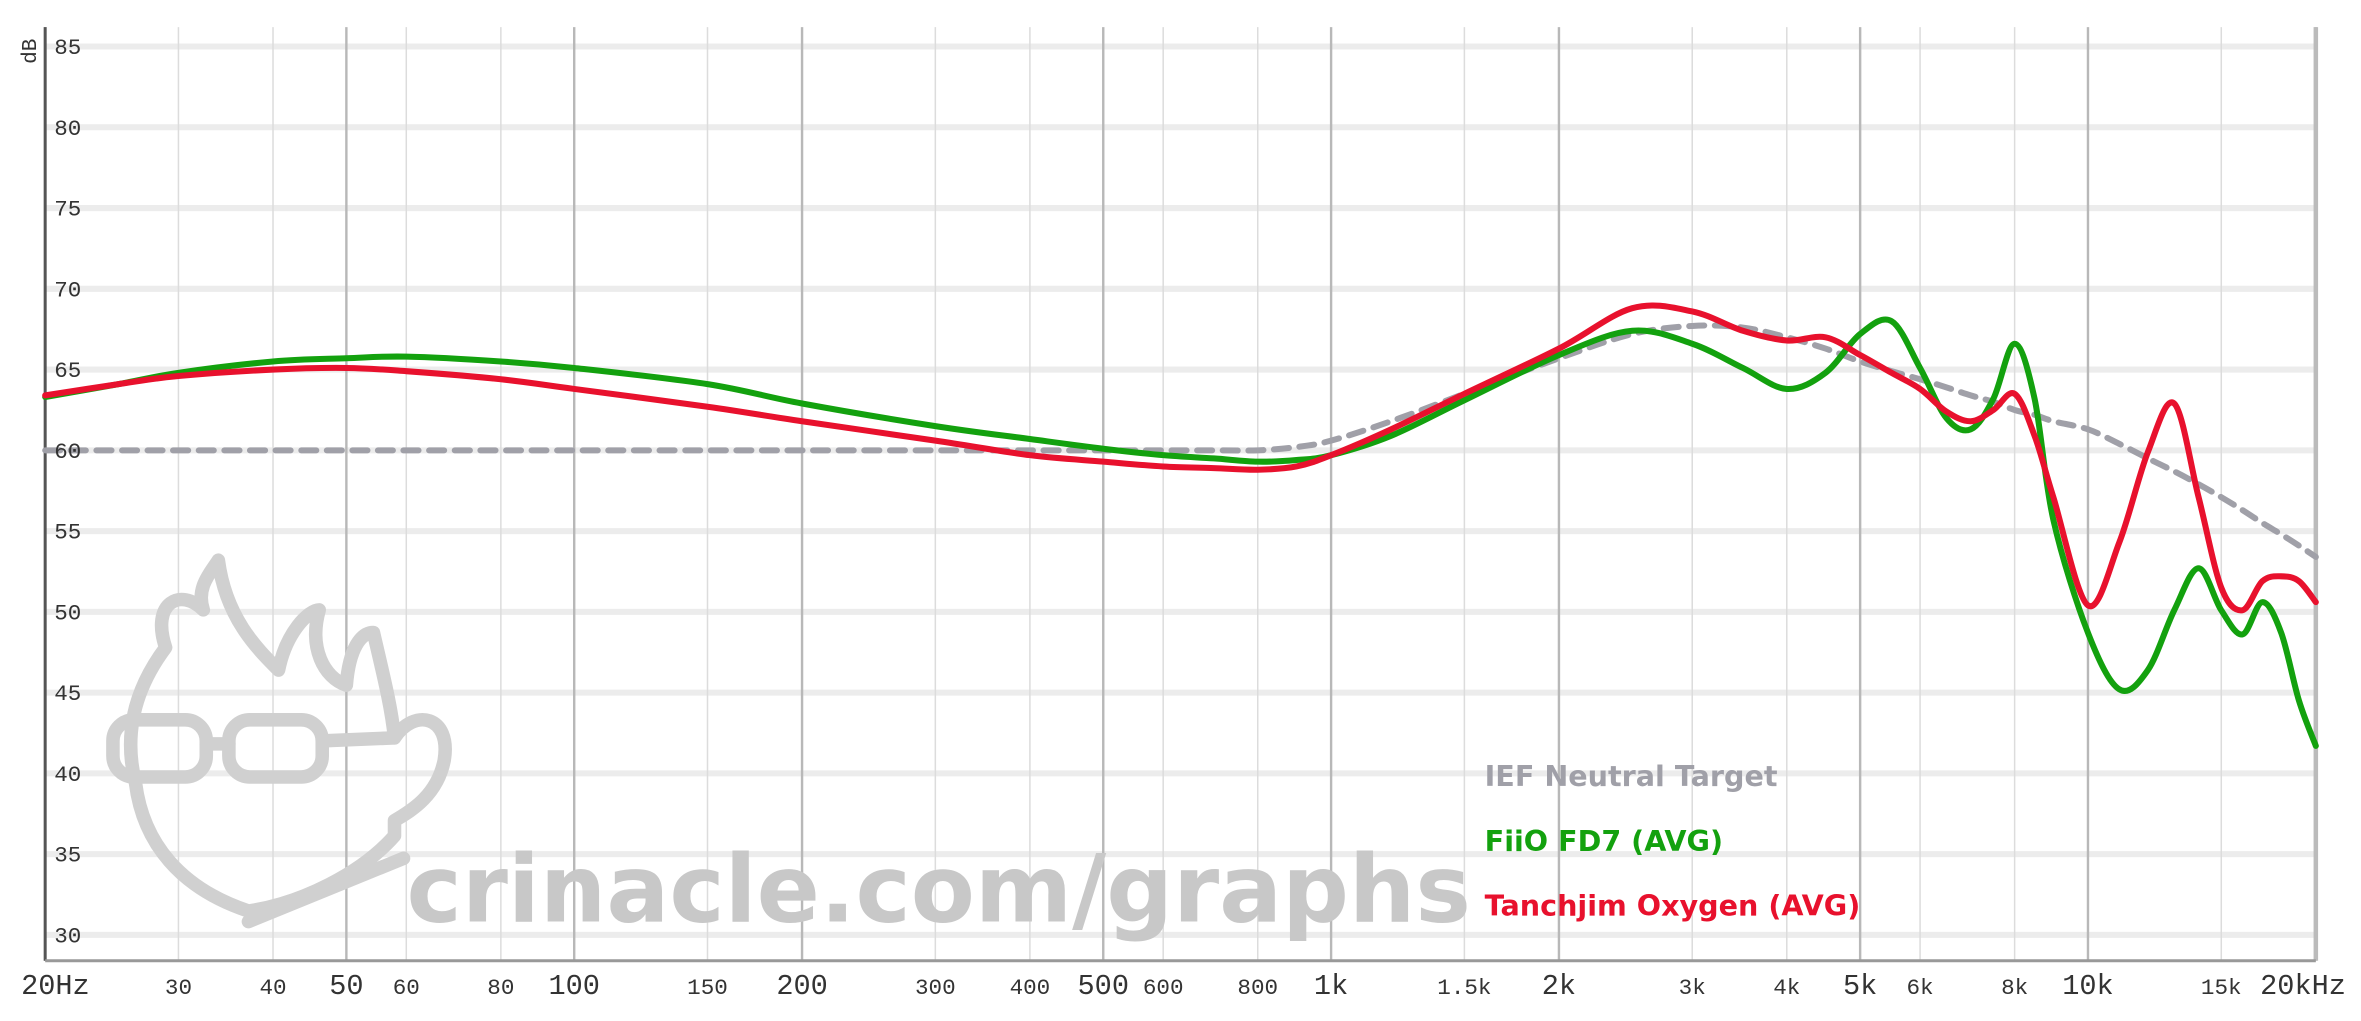 Image resolution: width=2361 pixels, height=1021 pixels. I want to click on legend-entry: FiiO FD7 (AVG), so click(1604, 841).